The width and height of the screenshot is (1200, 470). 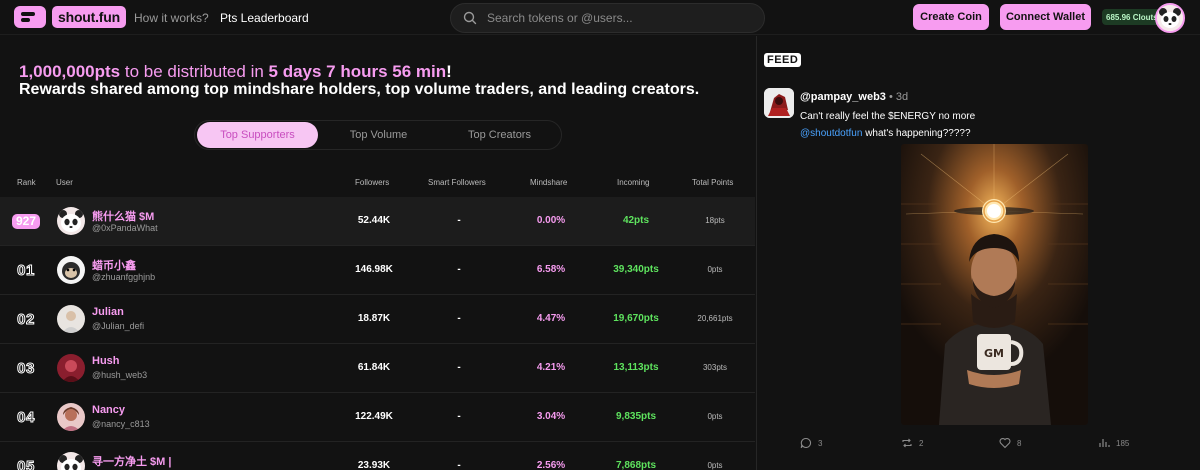 I want to click on user-handle: @nancy_c813, so click(x=121, y=424).